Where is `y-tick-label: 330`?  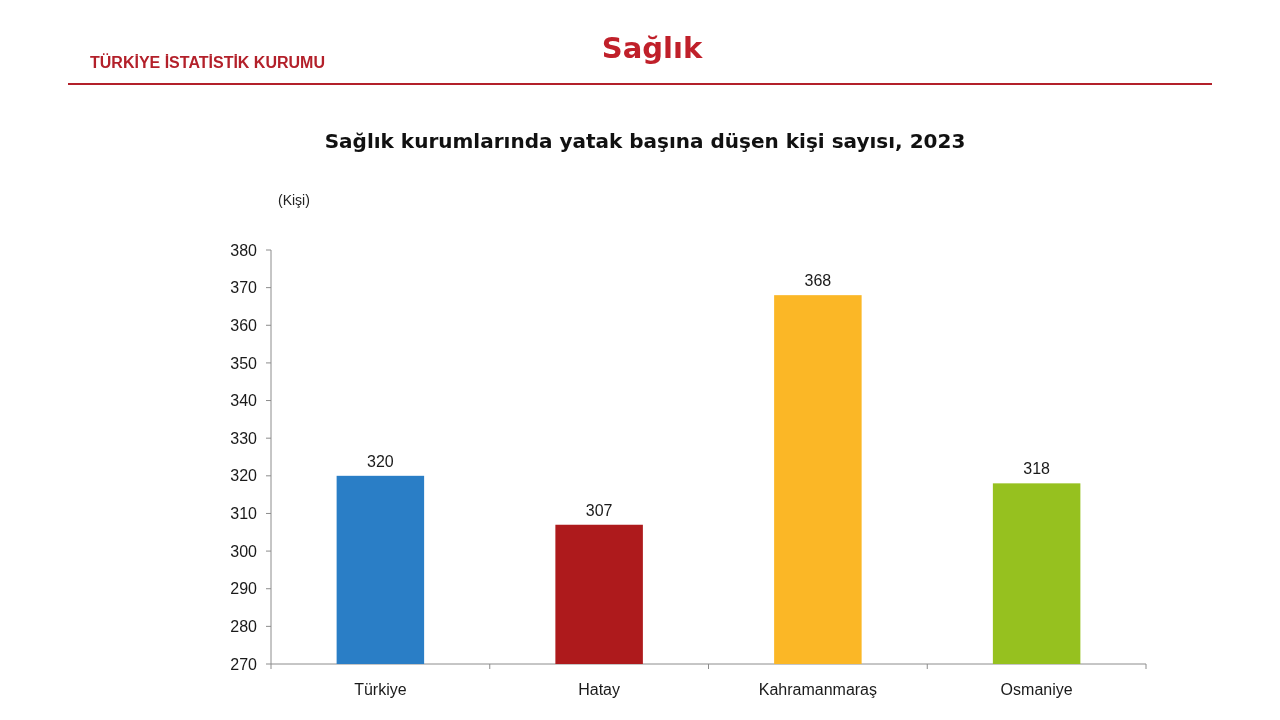
y-tick-label: 330 is located at coordinates (244, 438).